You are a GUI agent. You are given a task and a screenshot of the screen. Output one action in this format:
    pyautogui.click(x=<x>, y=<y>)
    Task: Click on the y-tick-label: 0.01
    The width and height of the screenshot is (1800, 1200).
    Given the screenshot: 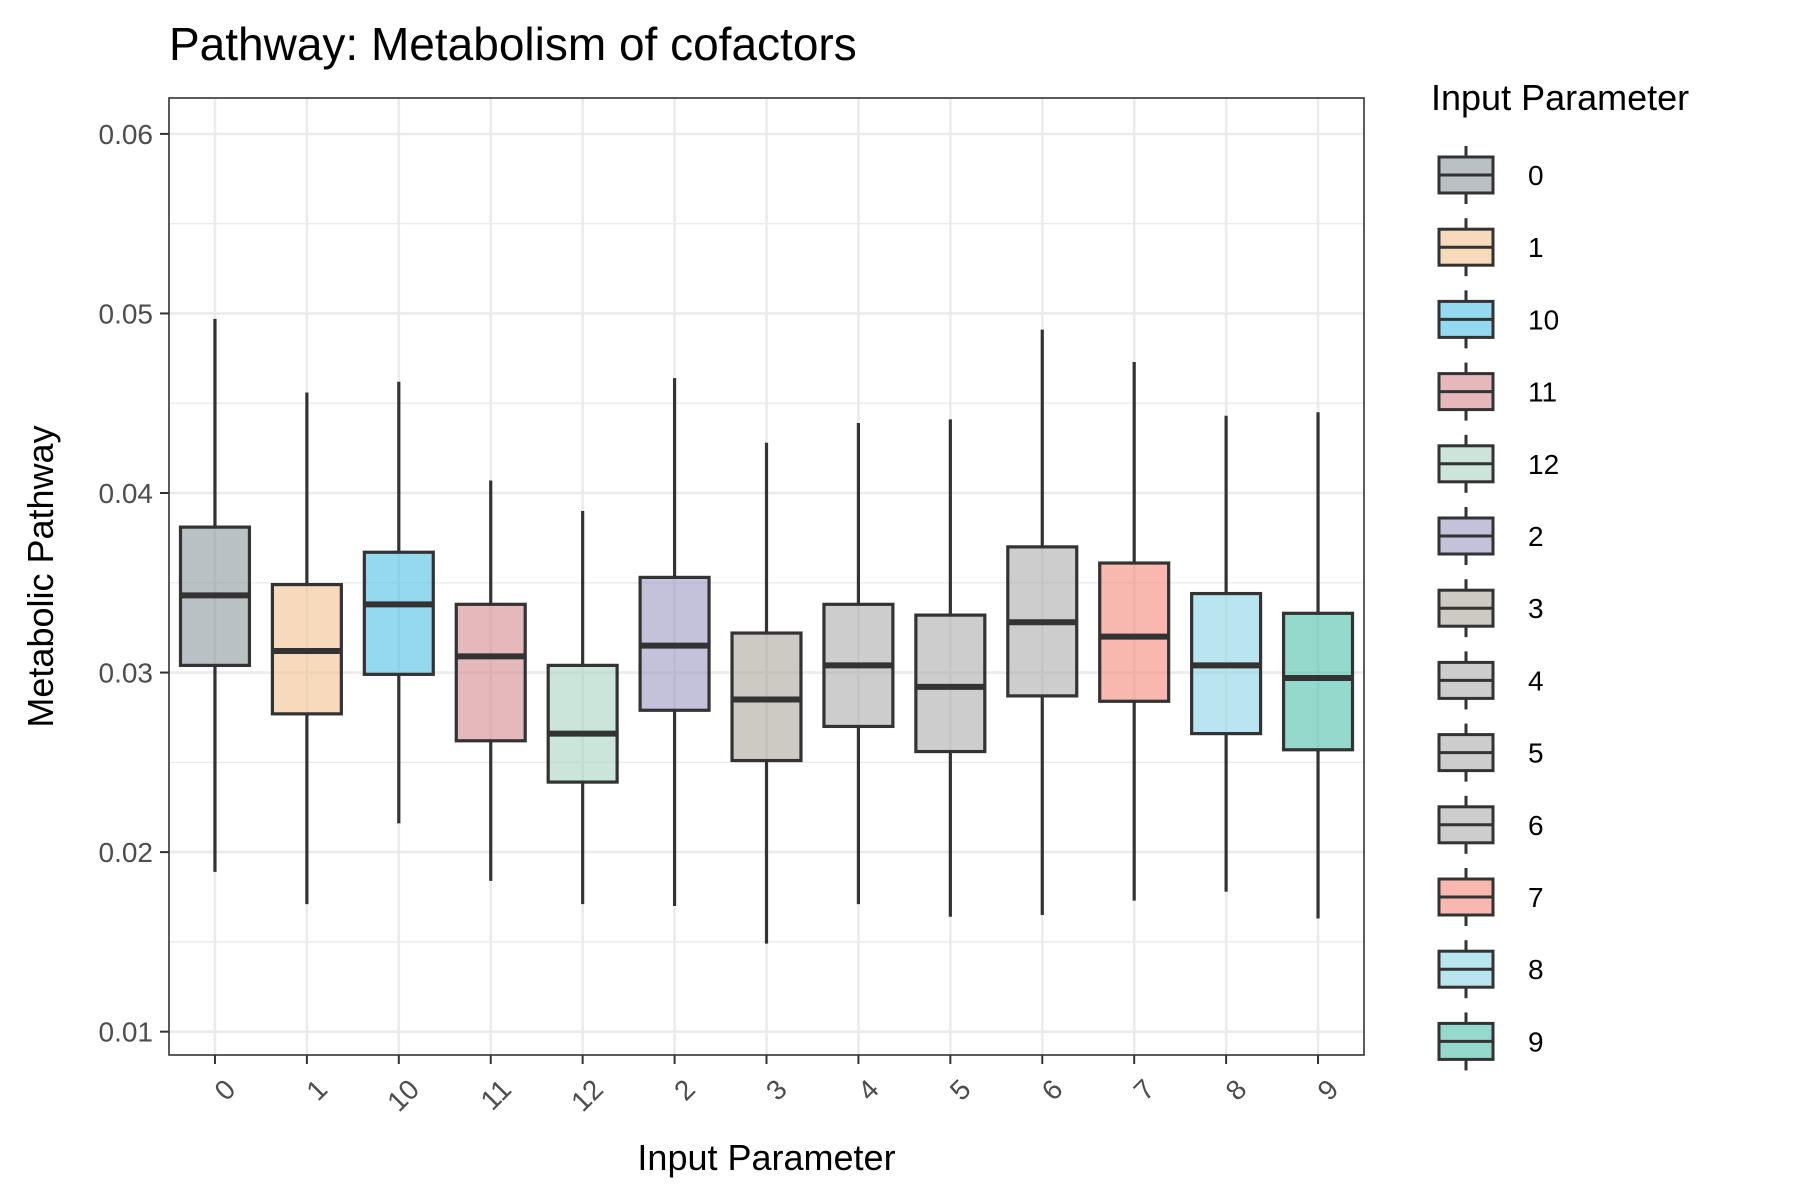 What is the action you would take?
    pyautogui.click(x=126, y=1032)
    